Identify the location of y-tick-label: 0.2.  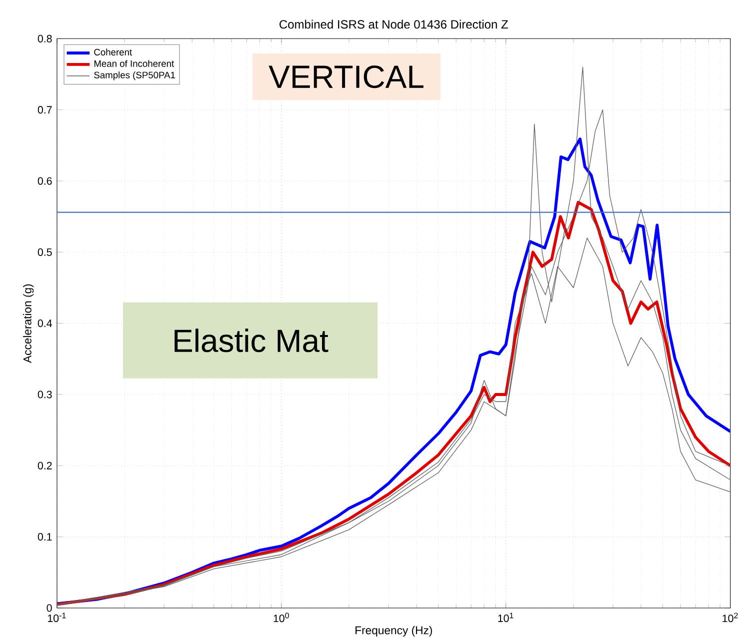
(45, 466).